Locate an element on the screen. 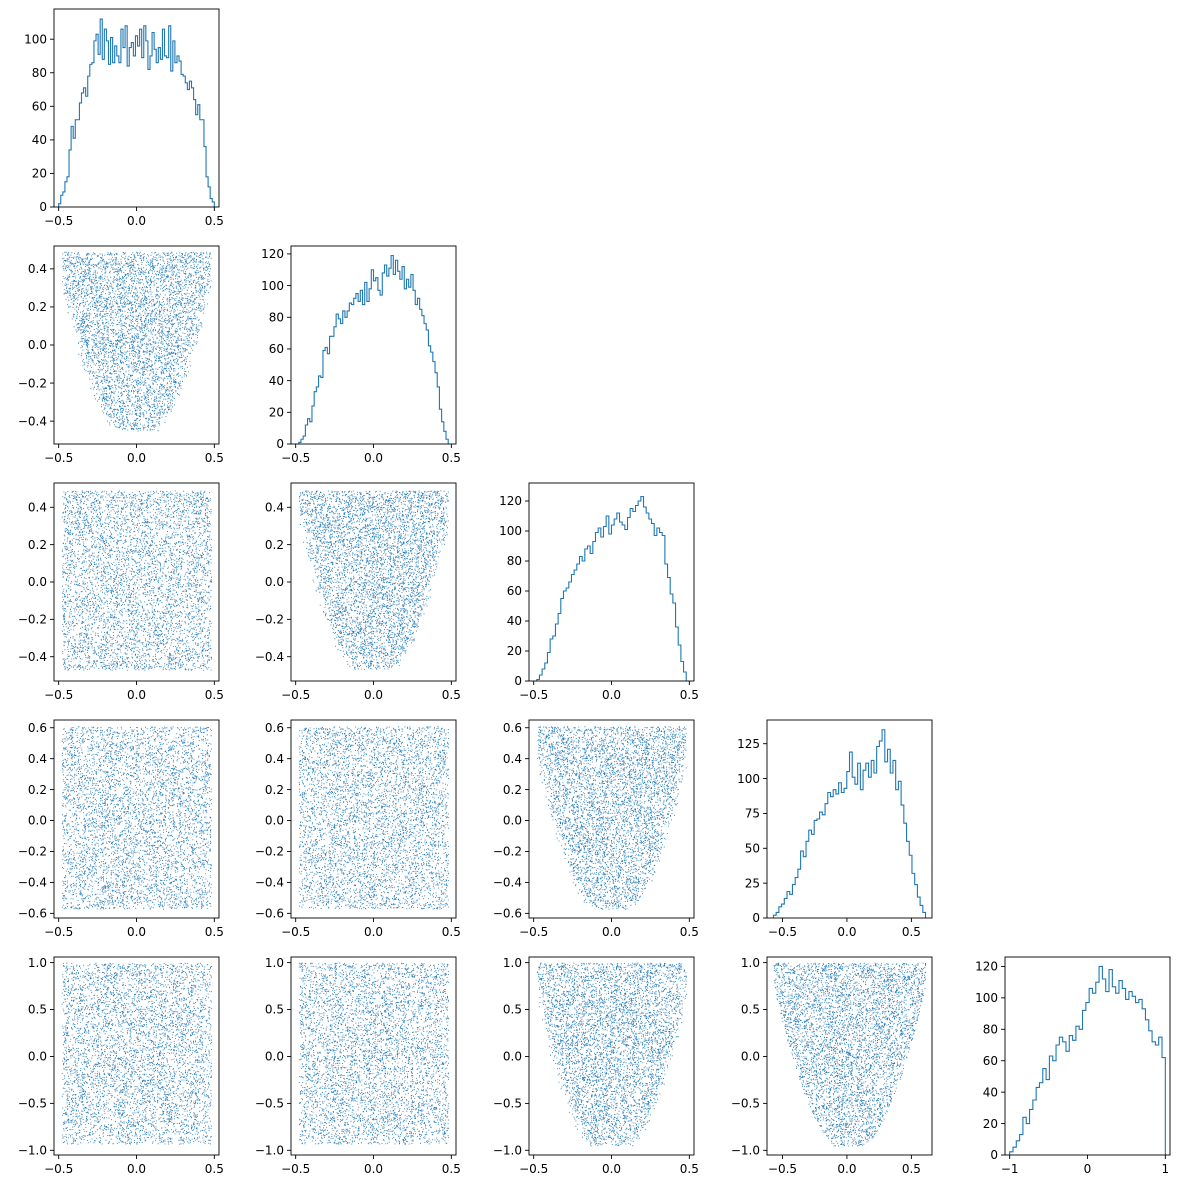 The width and height of the screenshot is (1181, 1189). scatter-4-vs-1-ytick-label: 0.2 is located at coordinates (37, 790).